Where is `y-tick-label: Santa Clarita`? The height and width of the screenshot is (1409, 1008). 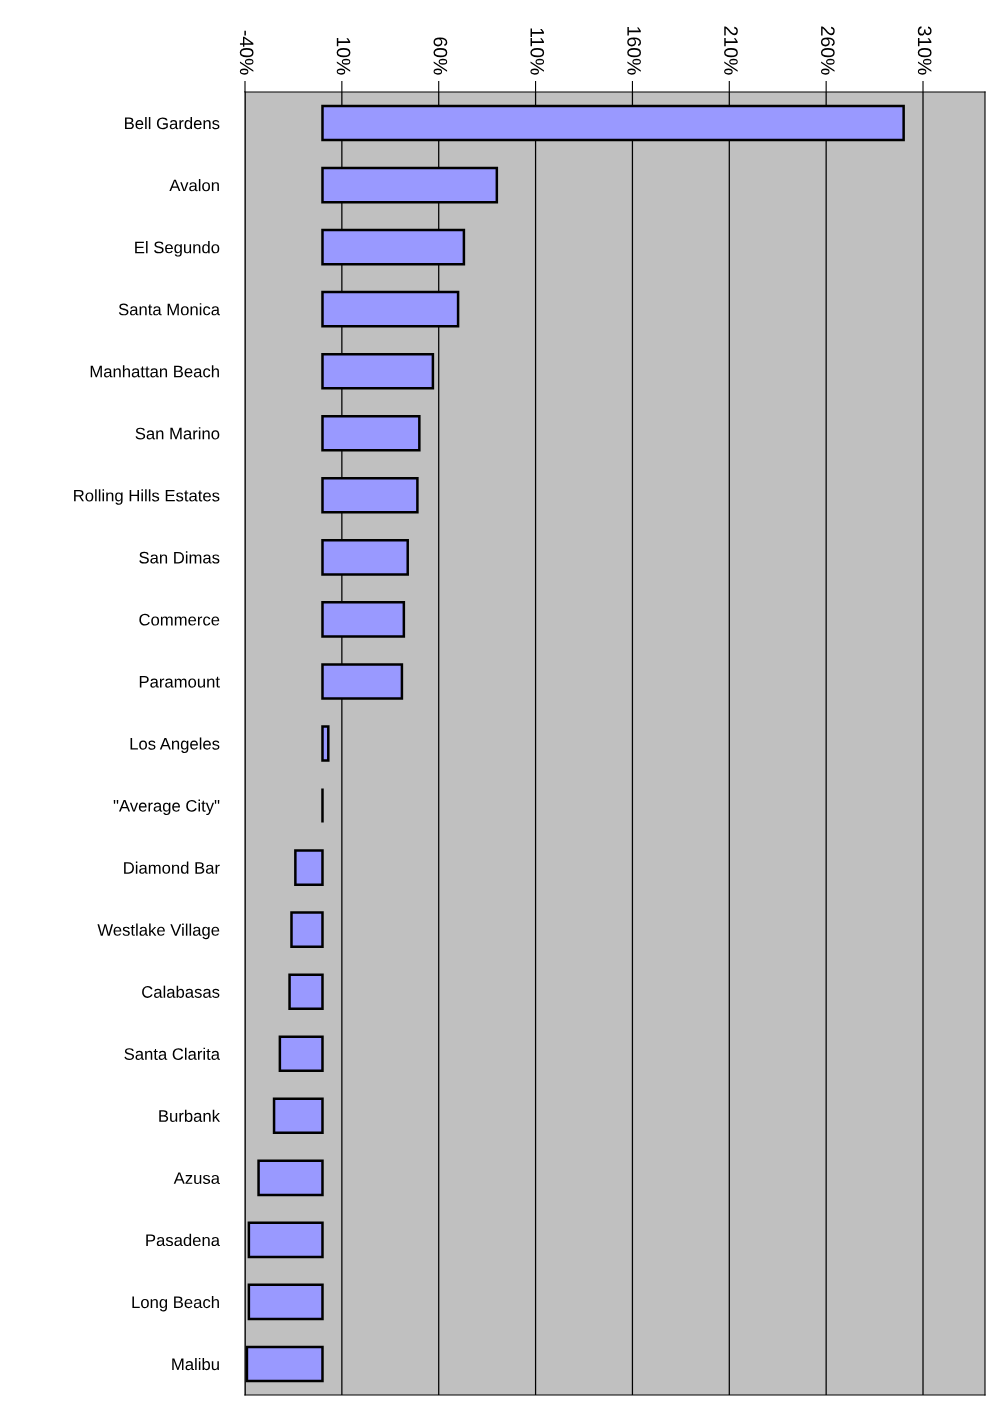 y-tick-label: Santa Clarita is located at coordinates (172, 1053).